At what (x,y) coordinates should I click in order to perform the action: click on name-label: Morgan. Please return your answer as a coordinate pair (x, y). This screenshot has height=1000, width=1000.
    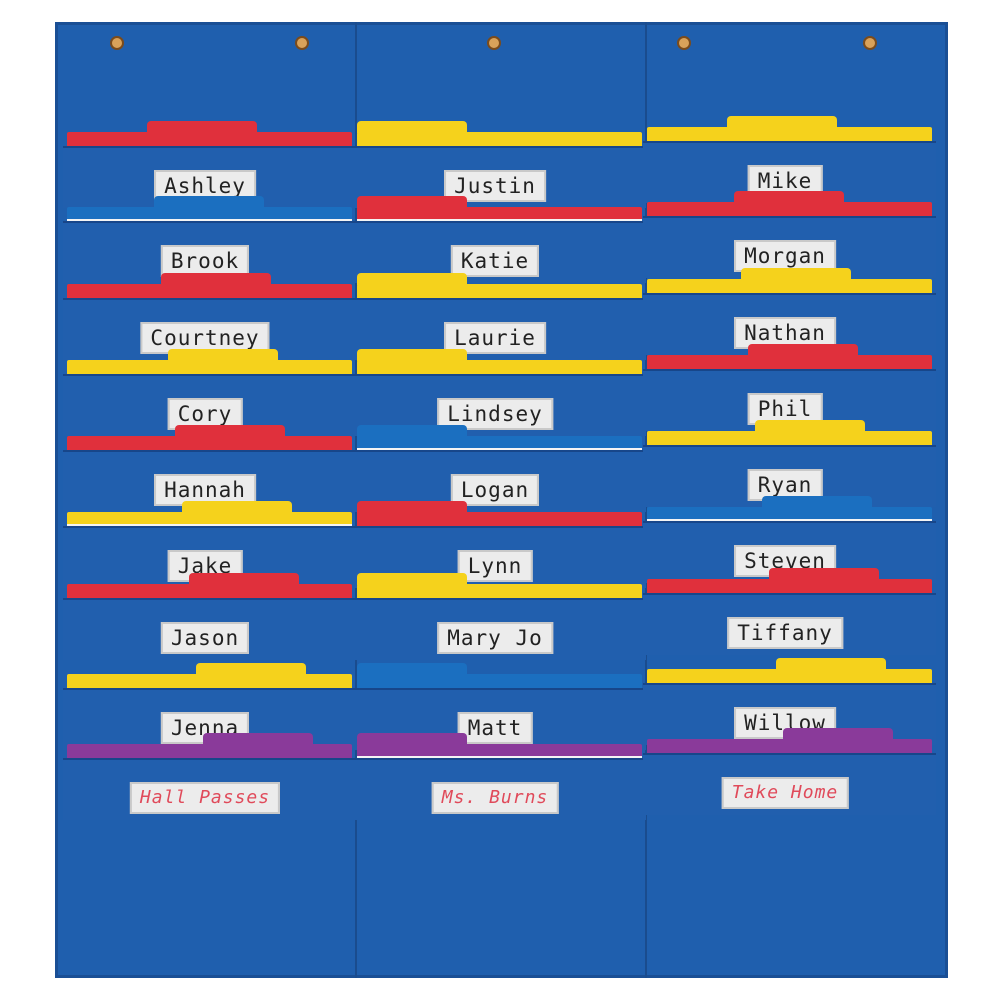
    Looking at the image, I should click on (785, 256).